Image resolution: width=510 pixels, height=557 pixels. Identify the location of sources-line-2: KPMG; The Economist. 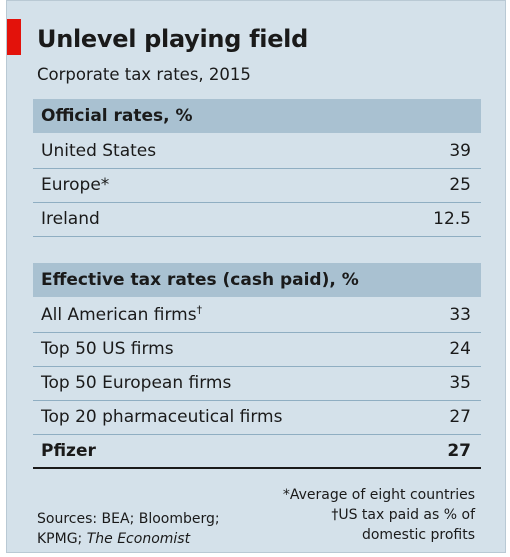
(114, 539).